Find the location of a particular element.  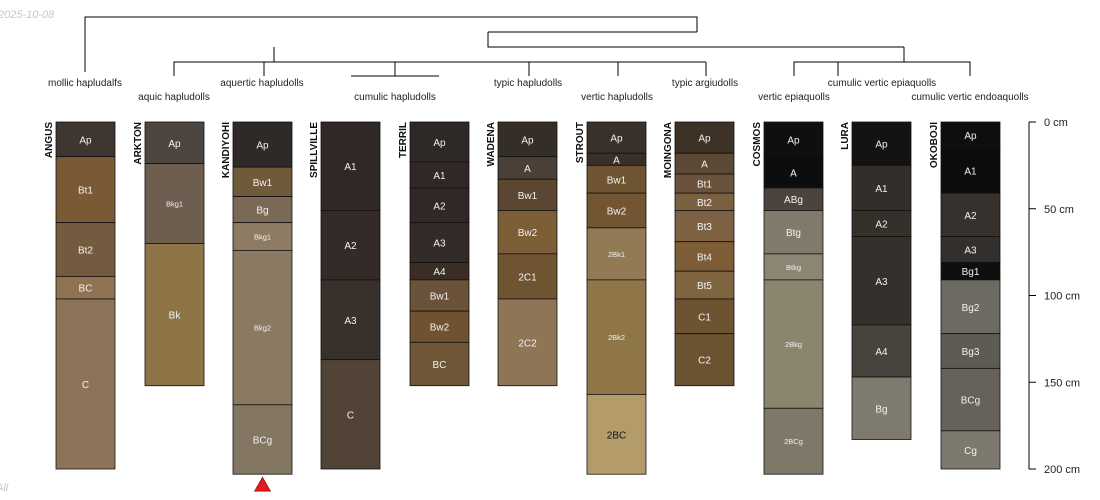

horizon-label: Bkg1 is located at coordinates (174, 204).